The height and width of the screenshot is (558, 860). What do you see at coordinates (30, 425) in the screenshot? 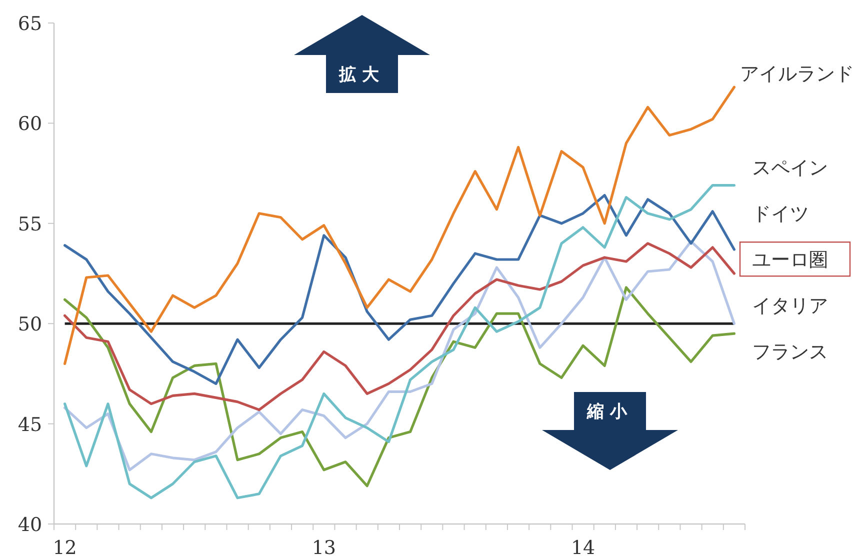
I see `y-tick-label: 45` at bounding box center [30, 425].